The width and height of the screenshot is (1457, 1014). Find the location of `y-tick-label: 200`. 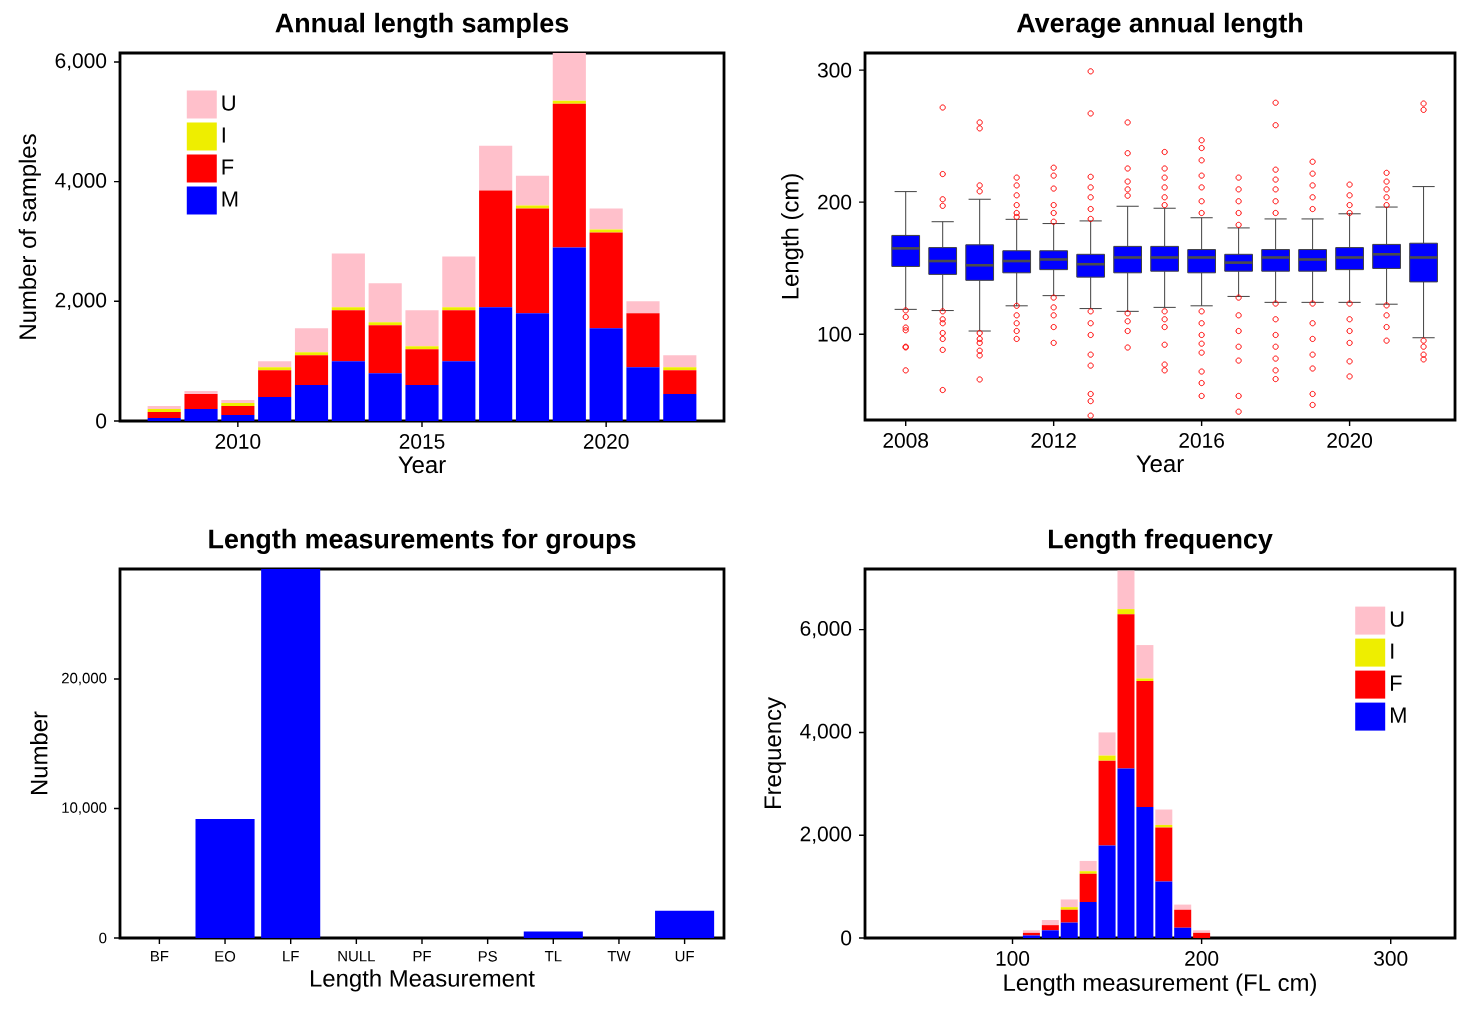

y-tick-label: 200 is located at coordinates (835, 202).